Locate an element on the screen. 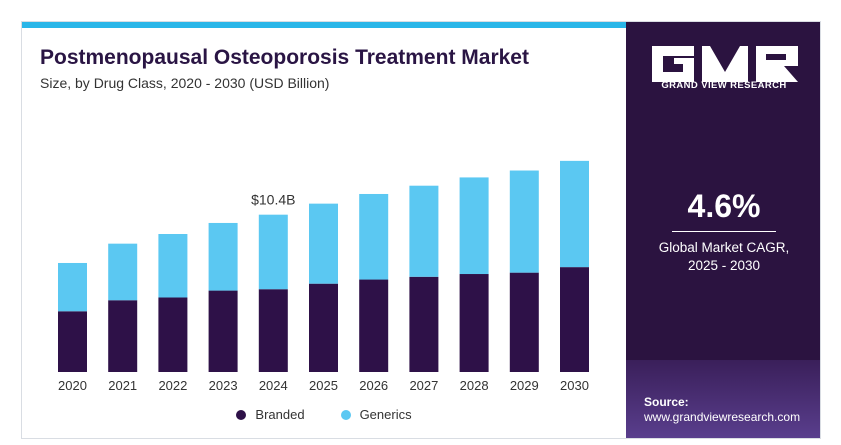 This screenshot has width=841, height=445. chart-legend: Branded Generics is located at coordinates (324, 414).